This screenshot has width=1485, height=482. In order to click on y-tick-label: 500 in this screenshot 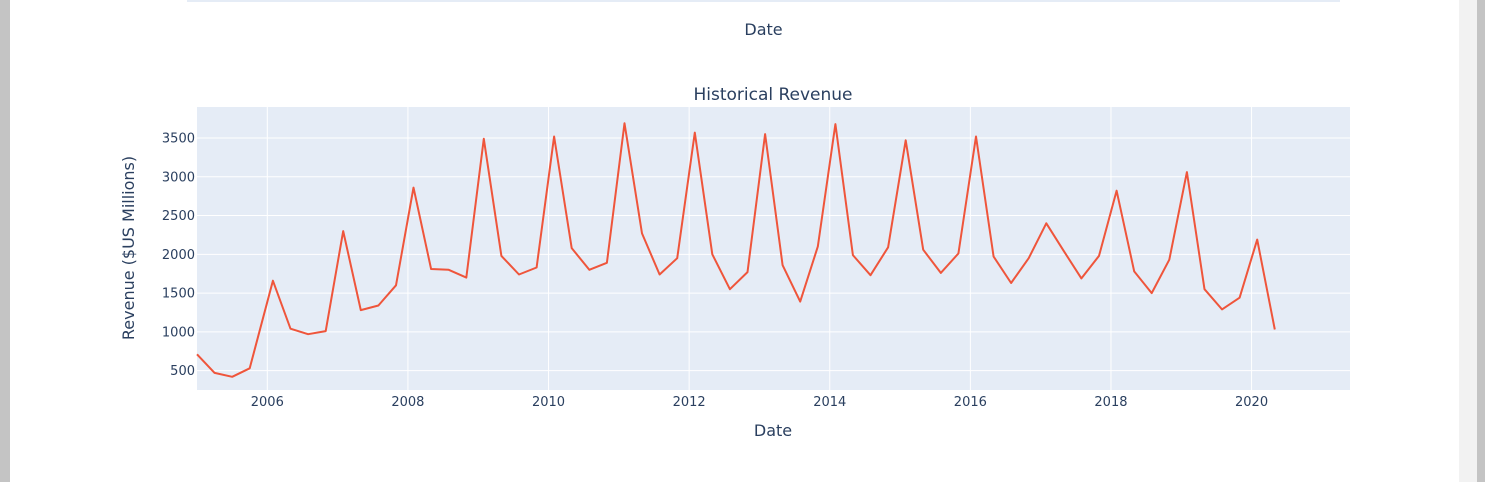, I will do `click(182, 371)`.